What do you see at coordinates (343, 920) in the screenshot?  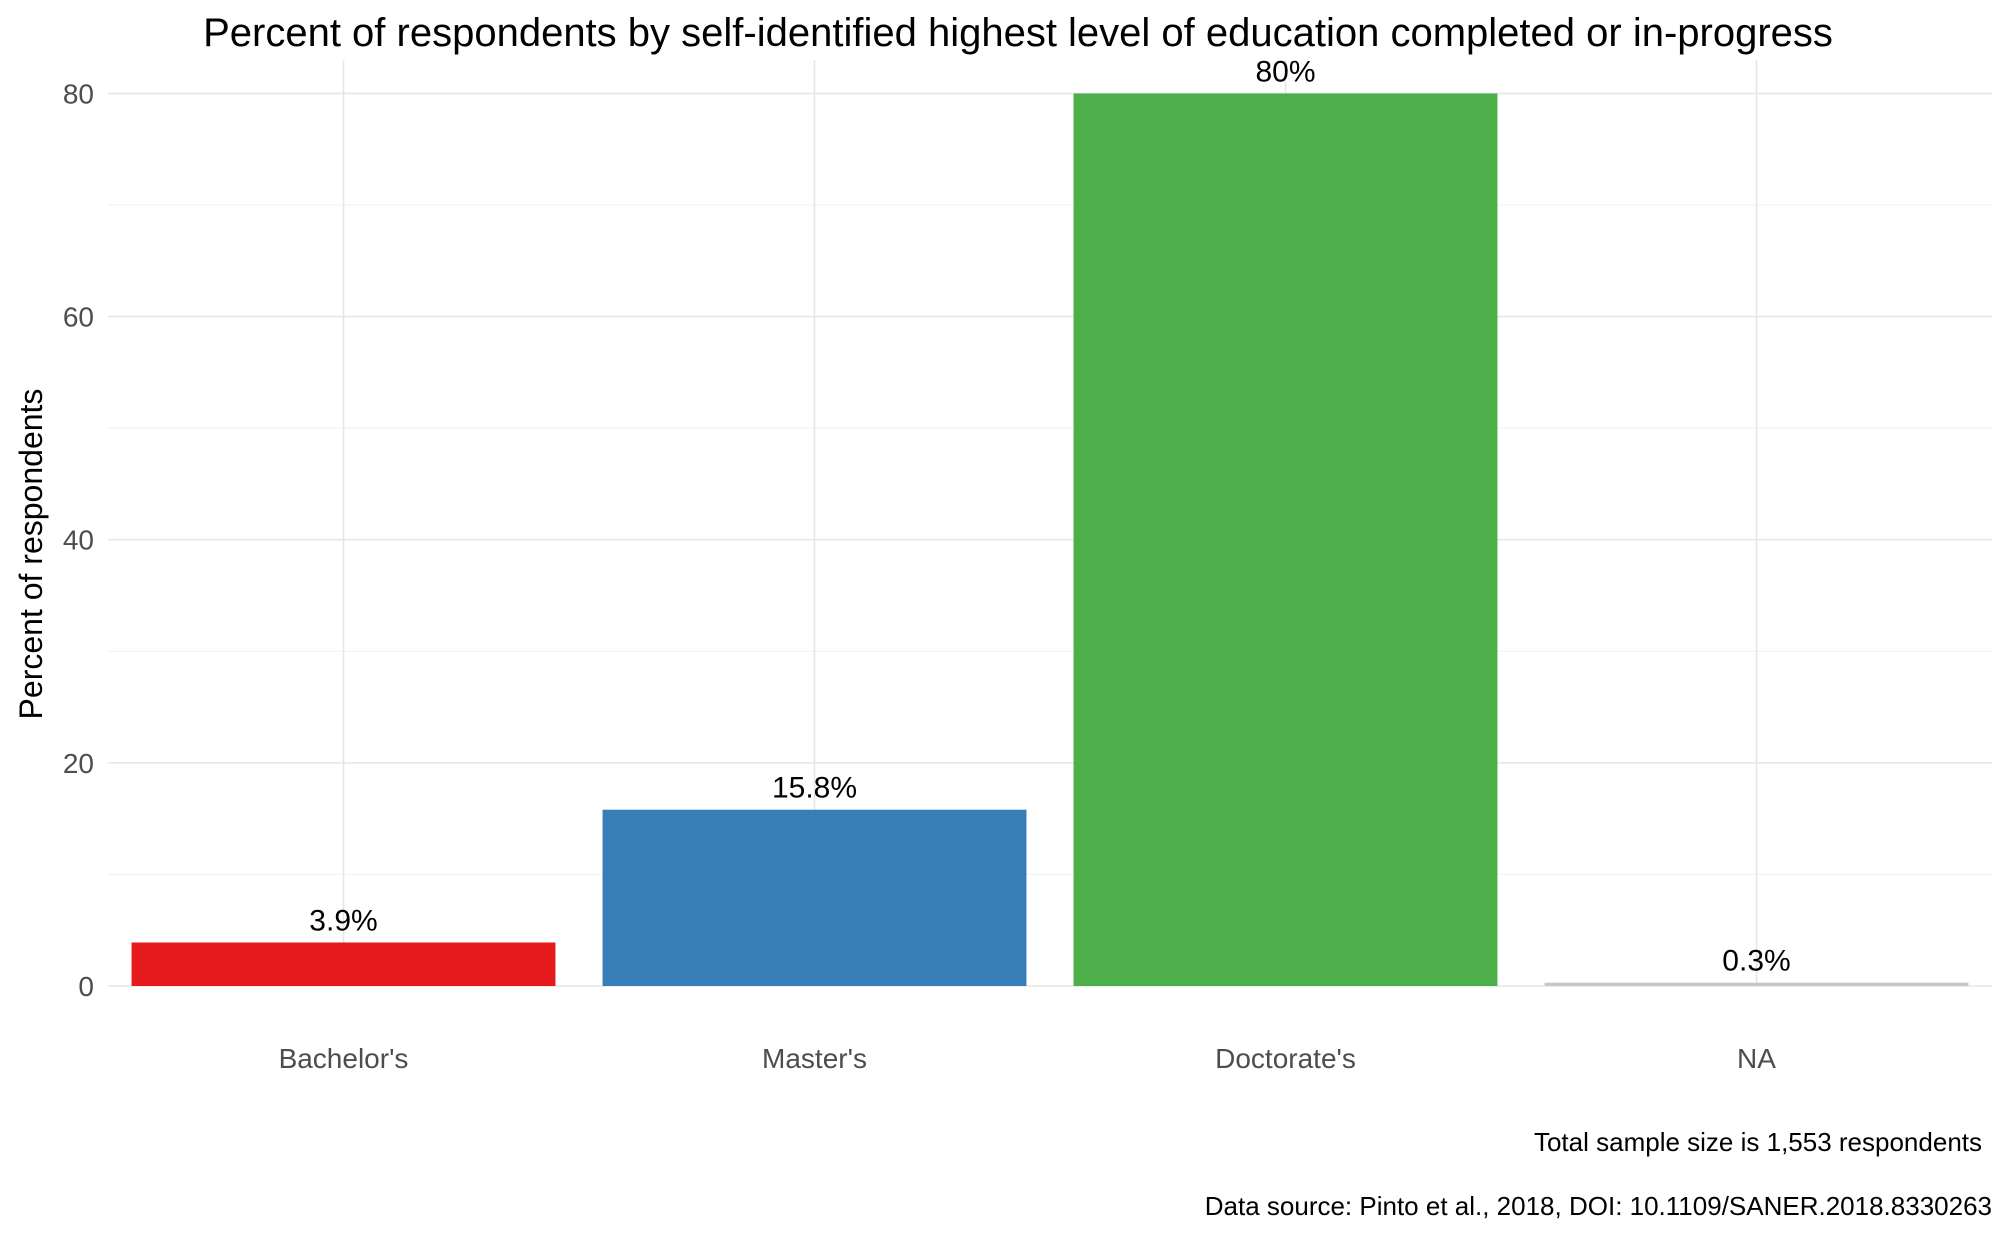 I see `data-label: 3.9%` at bounding box center [343, 920].